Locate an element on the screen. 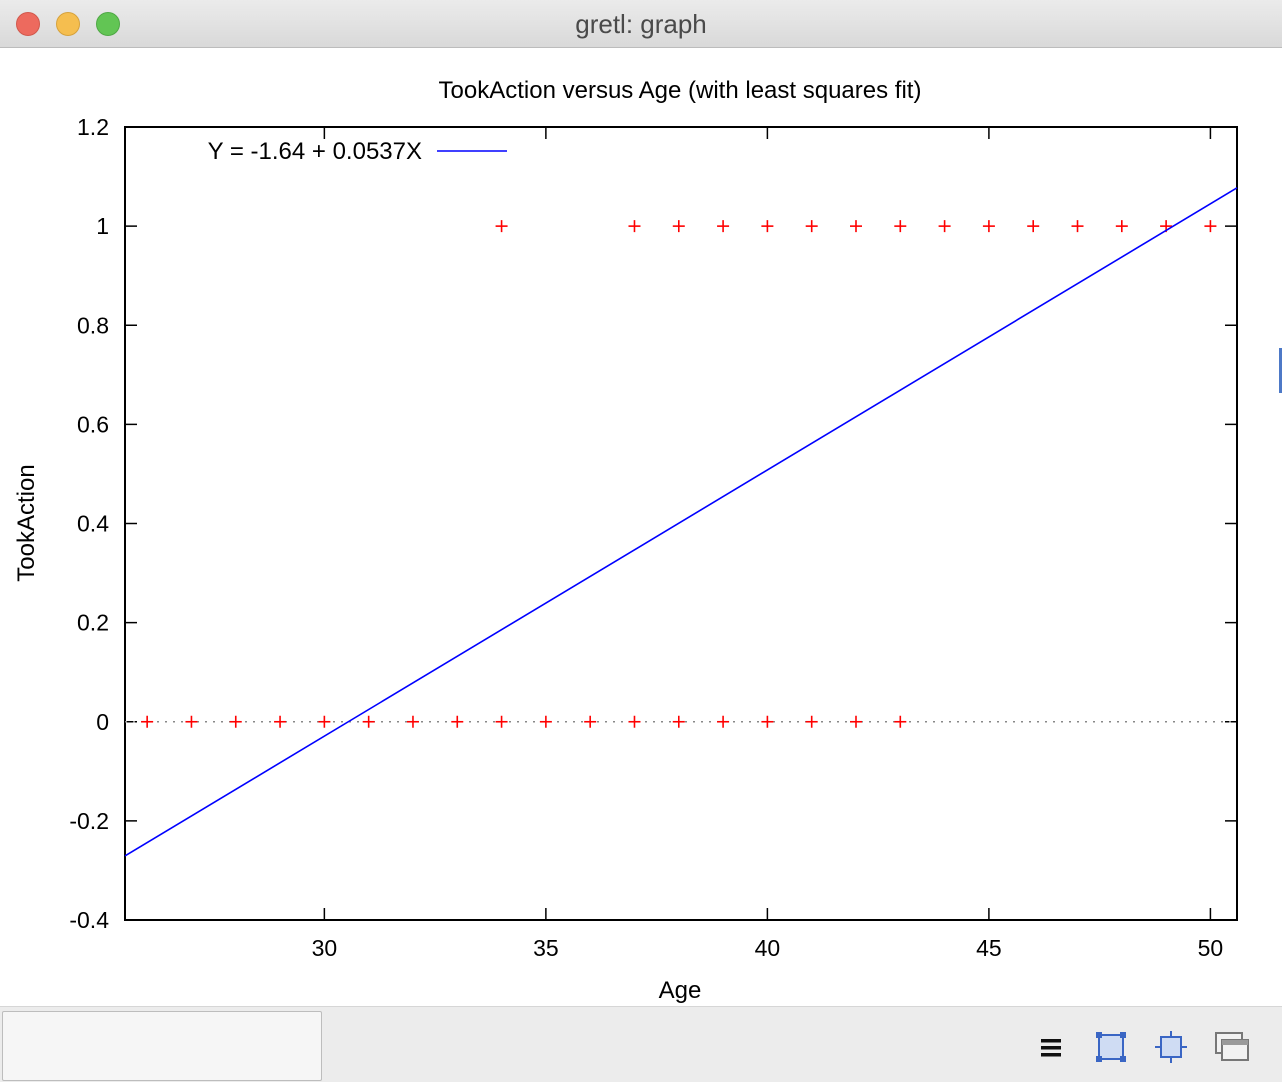 This screenshot has height=1082, width=1282. y-tick-label: 1 is located at coordinates (102, 226).